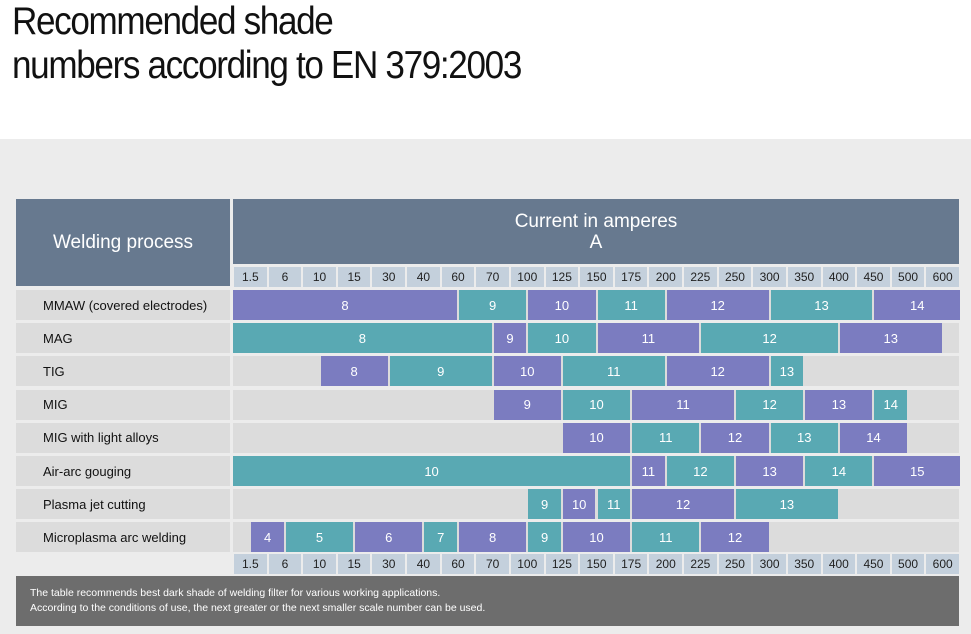 The image size is (971, 634). Describe the element at coordinates (267, 65) in the screenshot. I see `page-title-line2: numbers according to EN 379:2003` at that location.